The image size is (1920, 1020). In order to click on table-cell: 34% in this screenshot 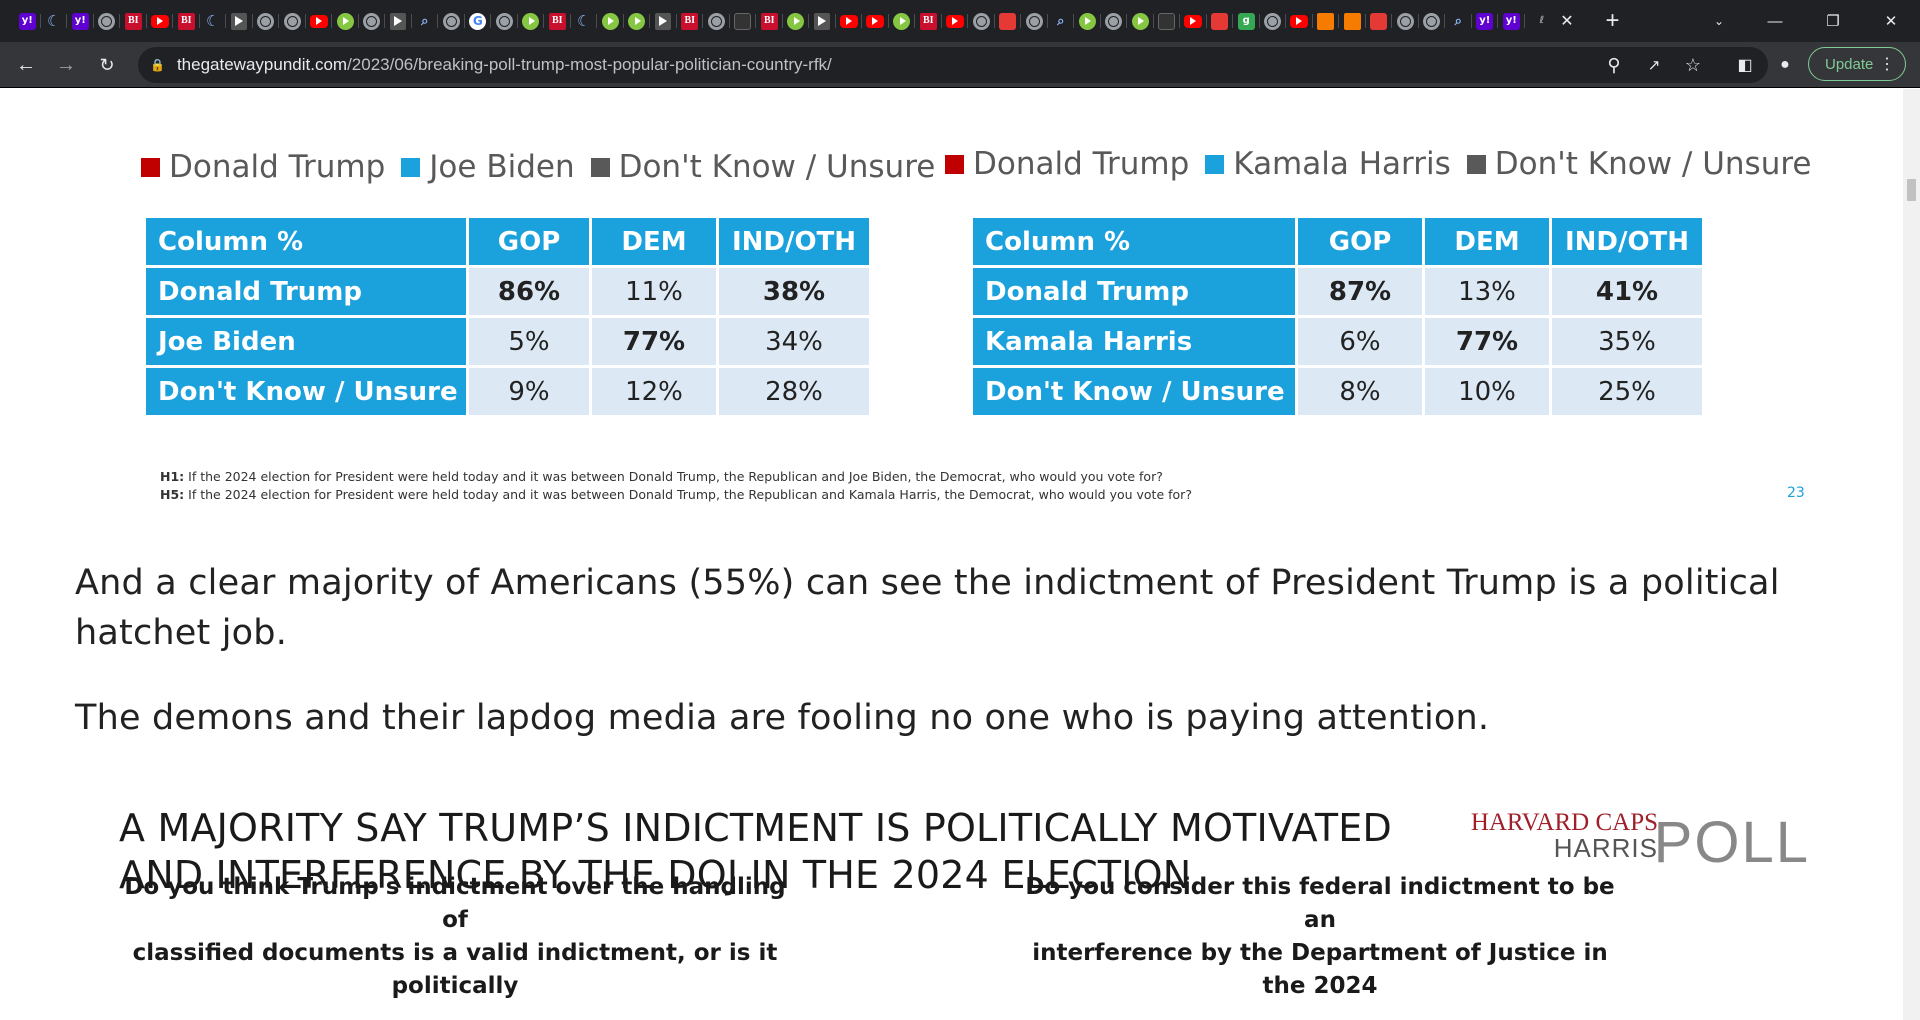, I will do `click(794, 341)`.